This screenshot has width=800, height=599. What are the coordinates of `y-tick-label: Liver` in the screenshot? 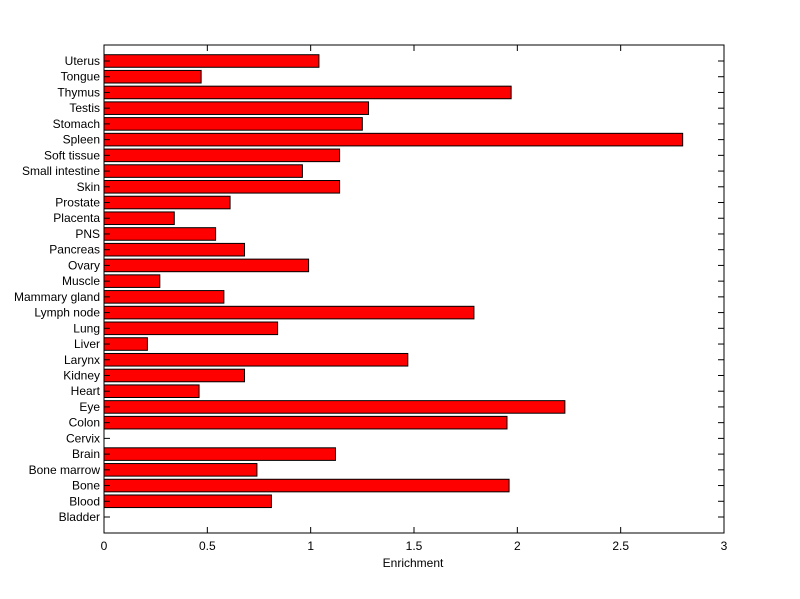 It's located at (87, 344).